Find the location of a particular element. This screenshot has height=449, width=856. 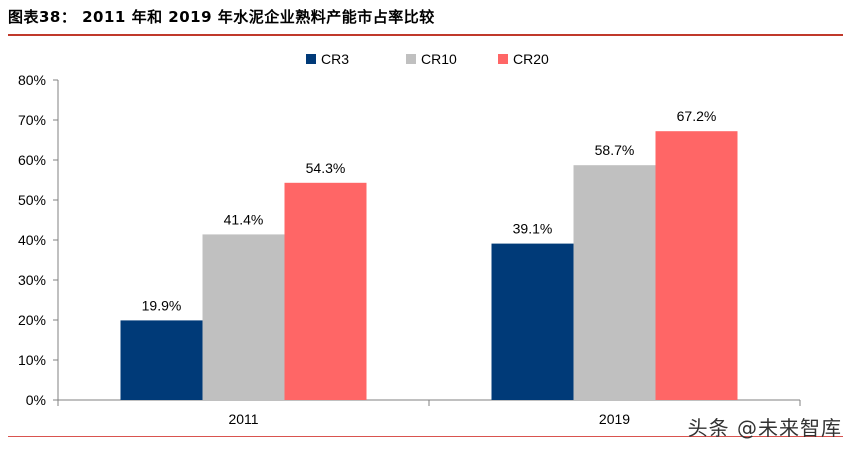

bar-cr20-2011 is located at coordinates (325, 291).